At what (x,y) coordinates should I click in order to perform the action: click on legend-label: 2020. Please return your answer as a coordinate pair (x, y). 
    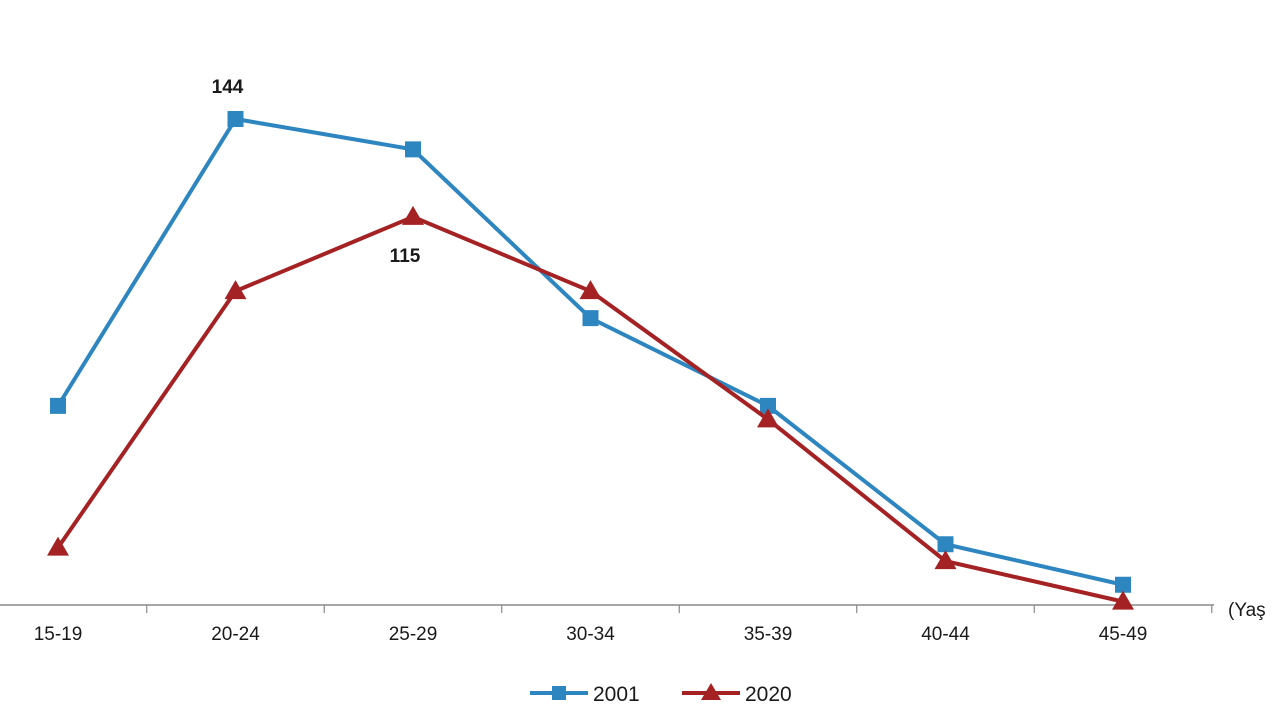
    Looking at the image, I should click on (768, 694).